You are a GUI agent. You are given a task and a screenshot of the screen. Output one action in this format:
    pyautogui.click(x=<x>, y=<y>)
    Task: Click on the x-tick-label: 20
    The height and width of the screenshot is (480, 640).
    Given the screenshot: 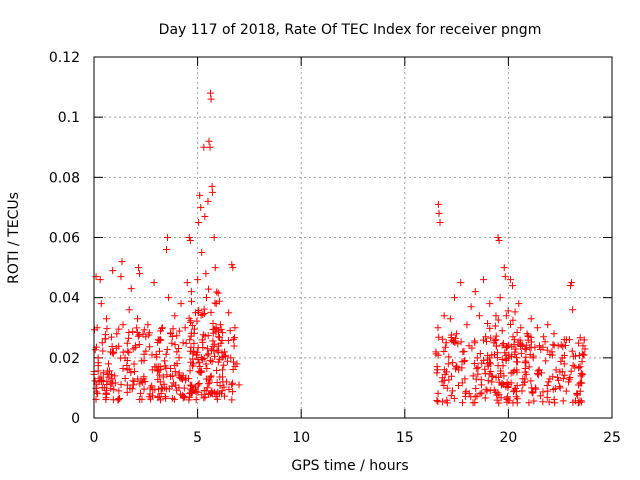 What is the action you would take?
    pyautogui.click(x=508, y=438)
    